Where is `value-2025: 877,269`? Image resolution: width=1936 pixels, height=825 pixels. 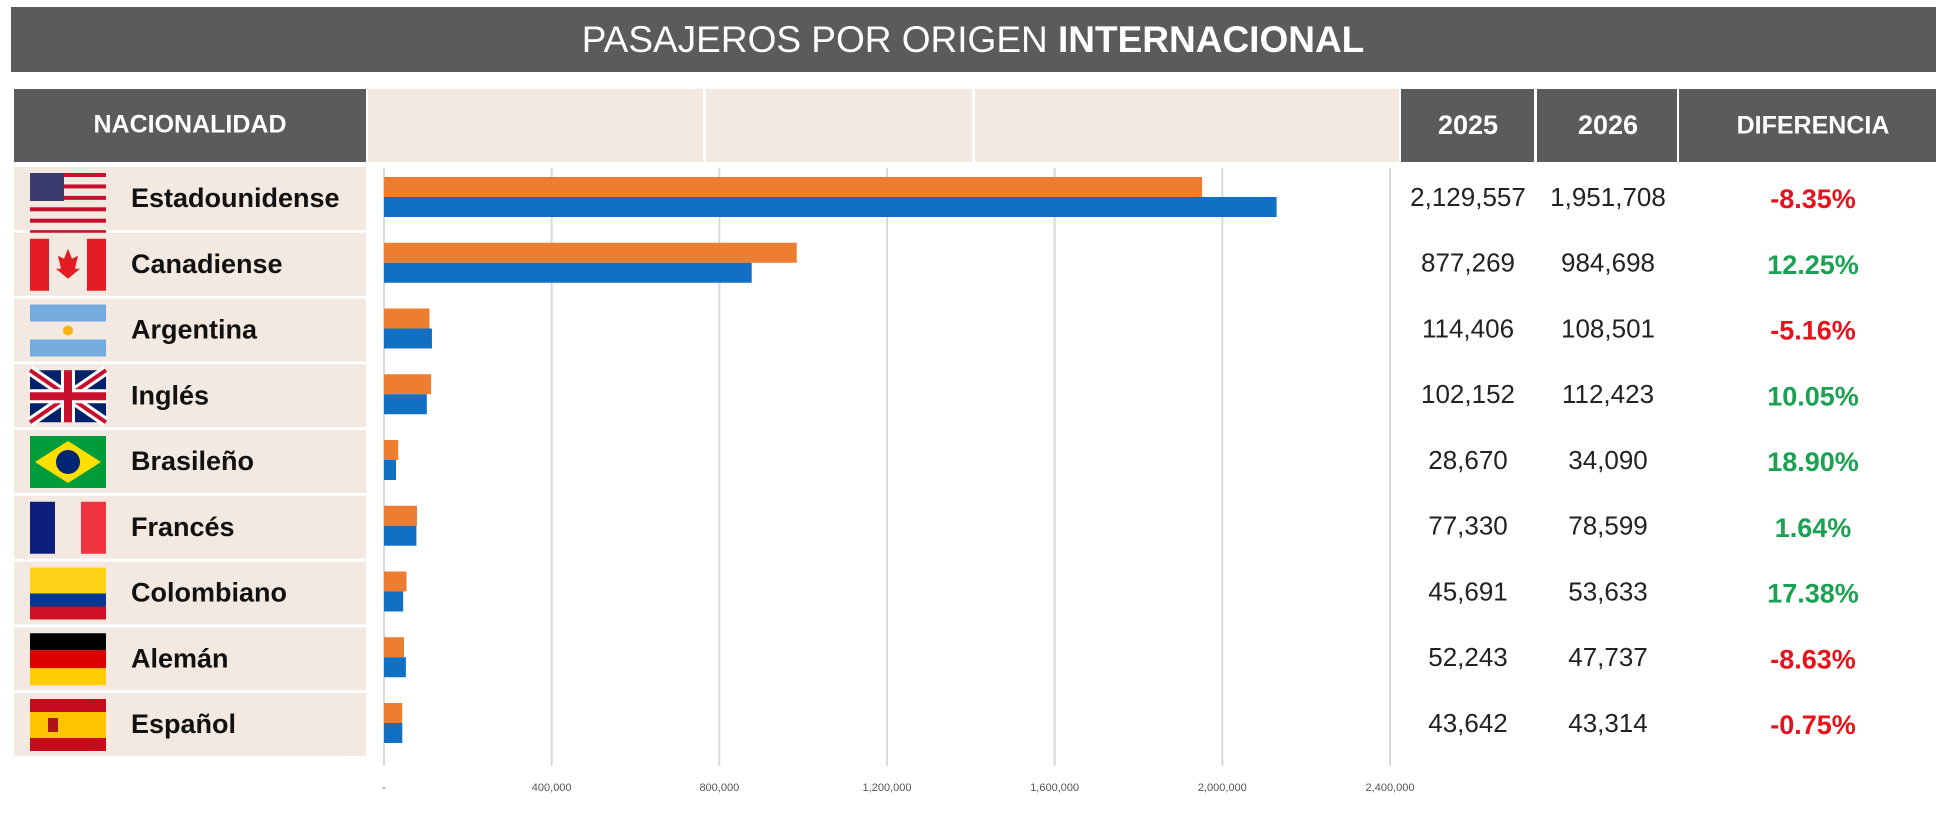
value-2025: 877,269 is located at coordinates (1468, 263).